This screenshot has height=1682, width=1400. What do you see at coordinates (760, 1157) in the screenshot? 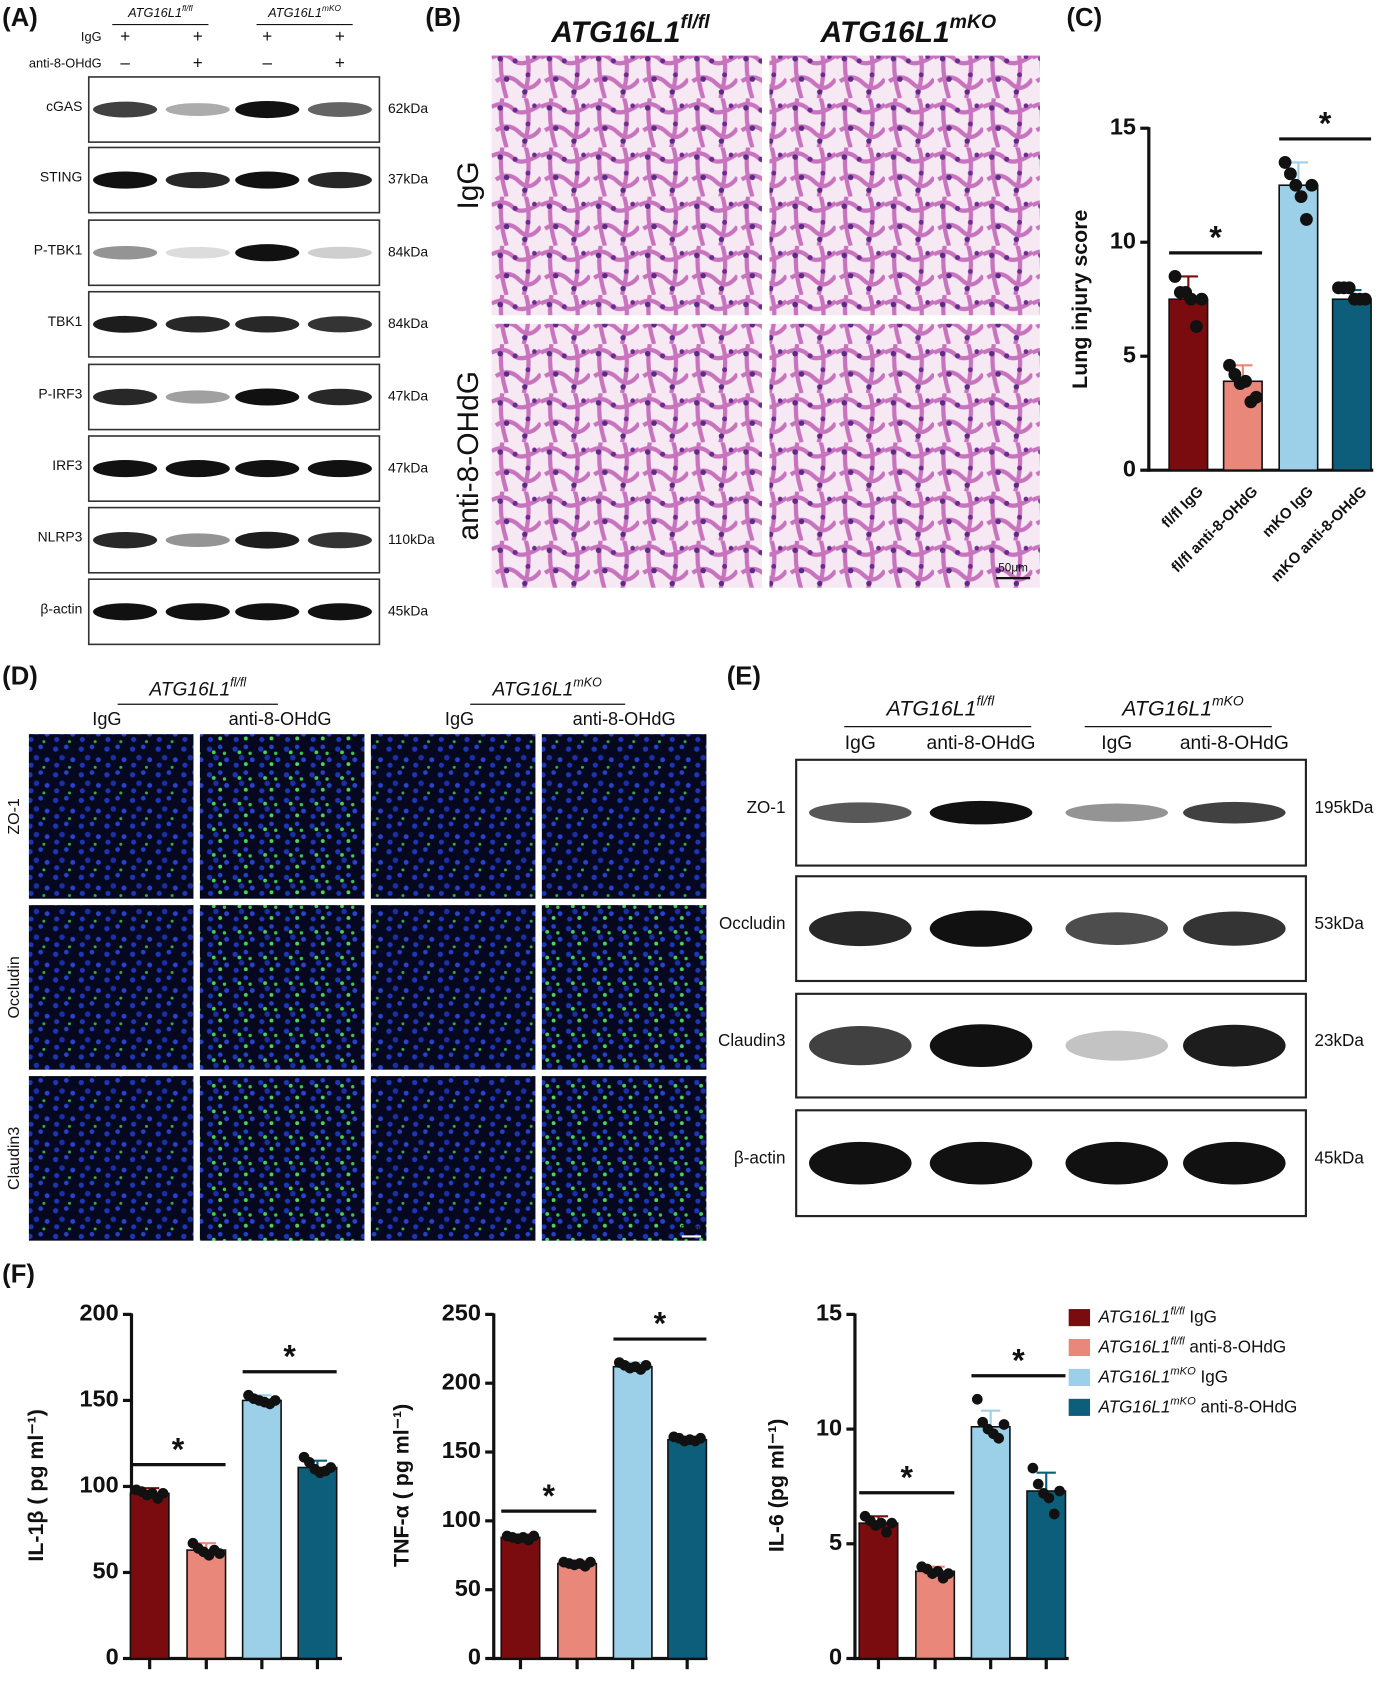
I see `blot-label: β-actin` at bounding box center [760, 1157].